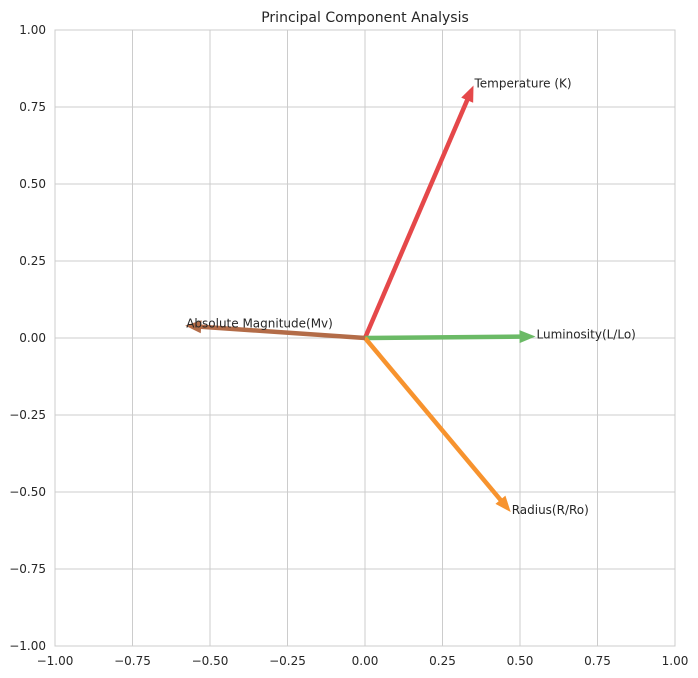  Describe the element at coordinates (27, 569) in the screenshot. I see `y-tick-label: −0.75` at that location.